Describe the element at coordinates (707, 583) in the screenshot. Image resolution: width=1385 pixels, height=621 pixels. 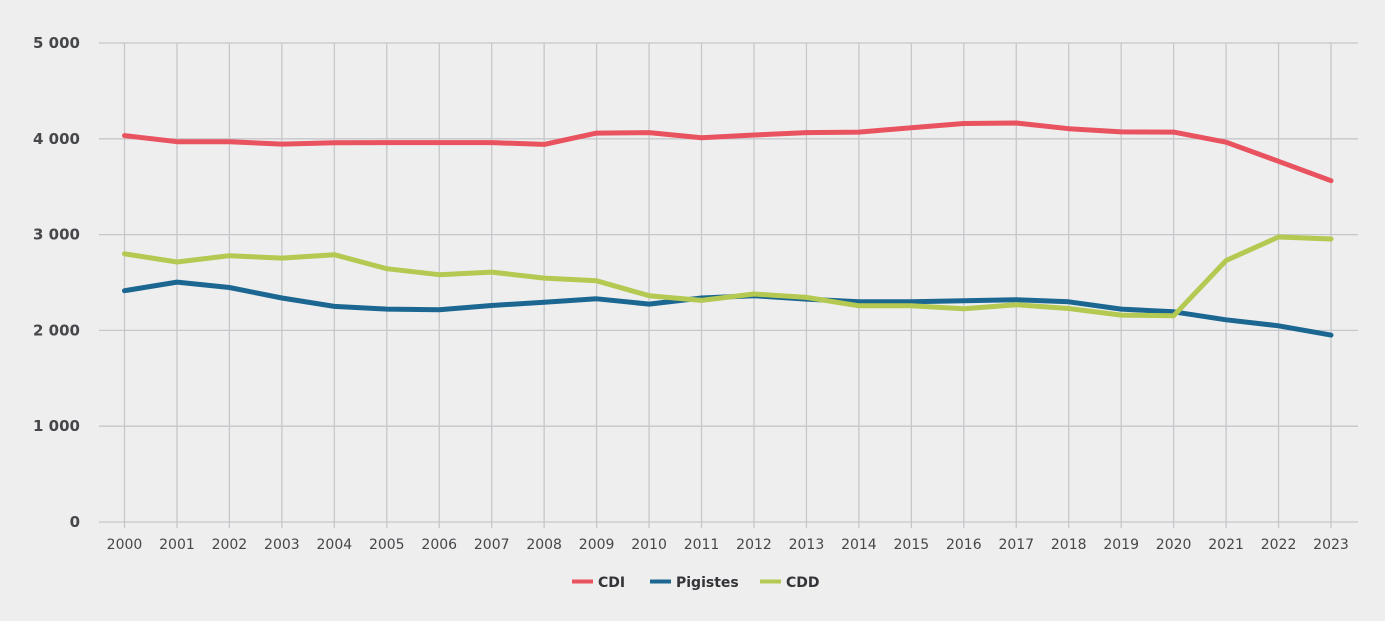
I see `legend-label: Pigistes` at that location.